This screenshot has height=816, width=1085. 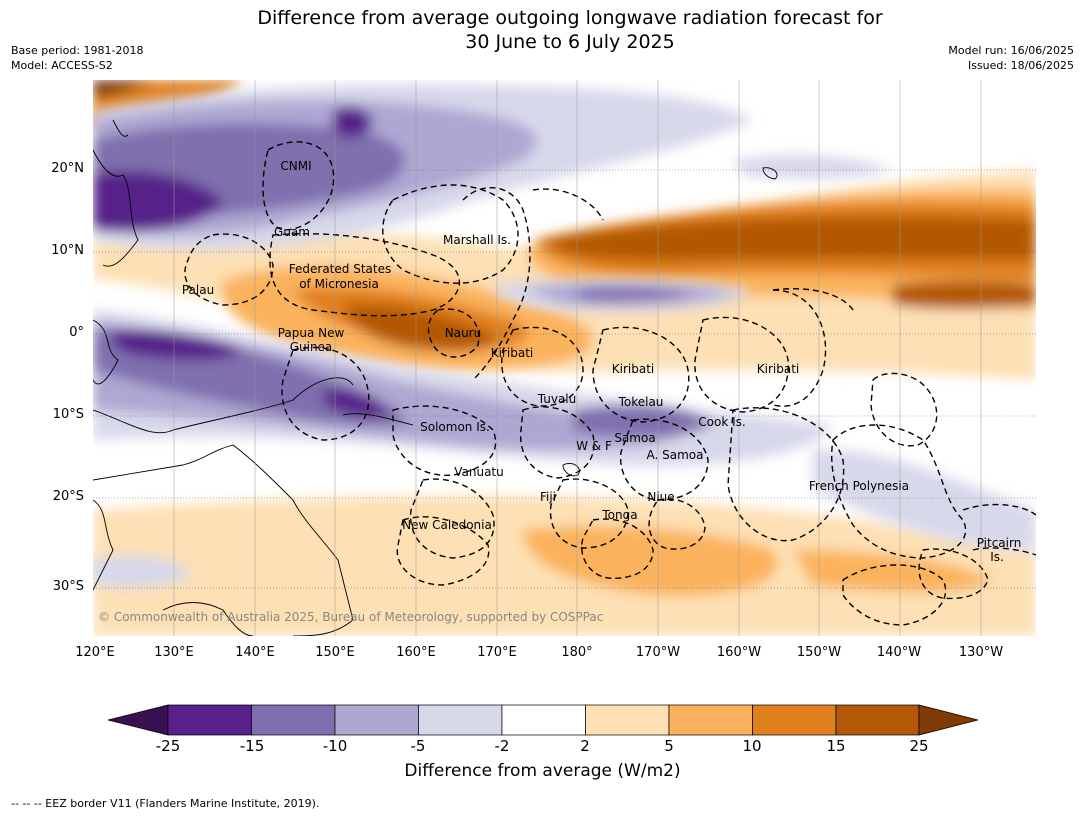 What do you see at coordinates (739, 652) in the screenshot?
I see `x-tick-160w: 160°W` at bounding box center [739, 652].